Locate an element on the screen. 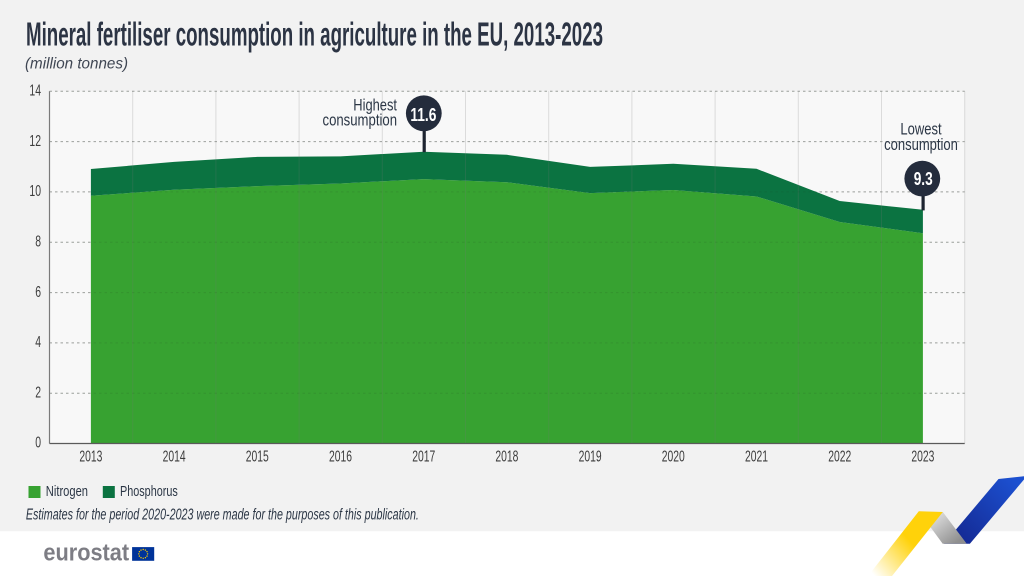  svg-text: 2020 is located at coordinates (673, 457).